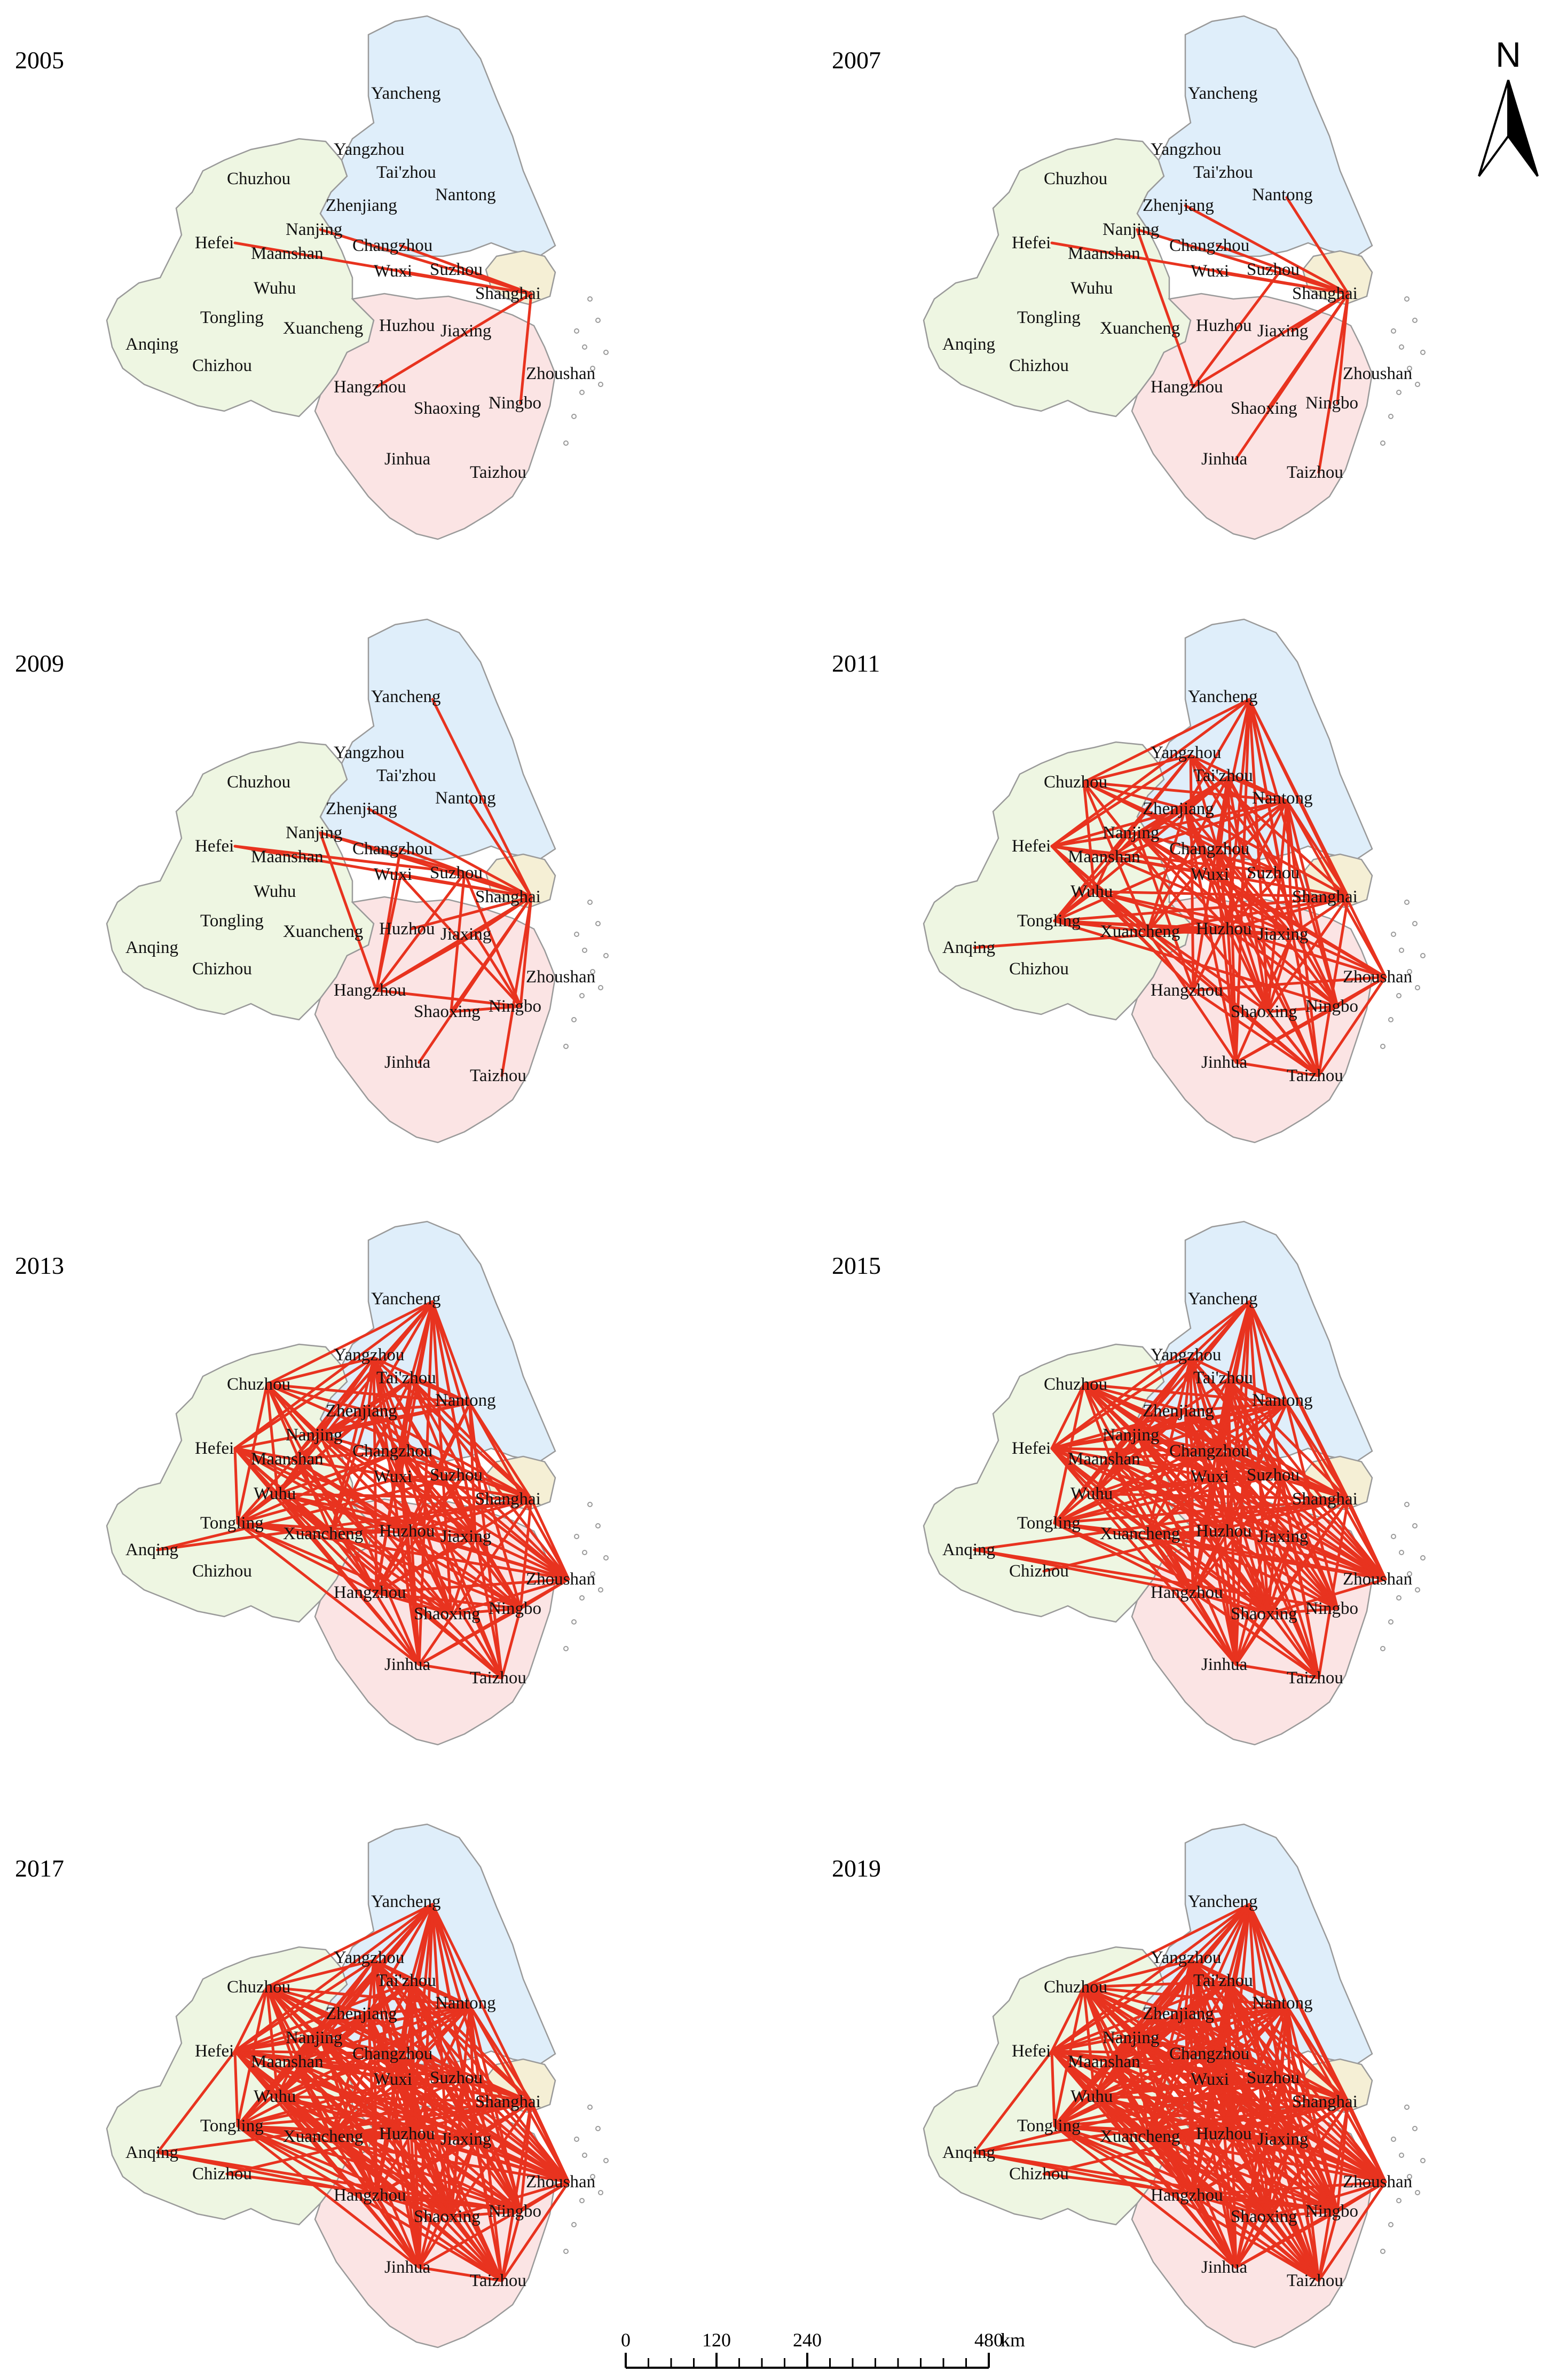 The width and height of the screenshot is (1551, 2380). What do you see at coordinates (1493, 128) in the screenshot?
I see `north-arrow-left-half-icon` at bounding box center [1493, 128].